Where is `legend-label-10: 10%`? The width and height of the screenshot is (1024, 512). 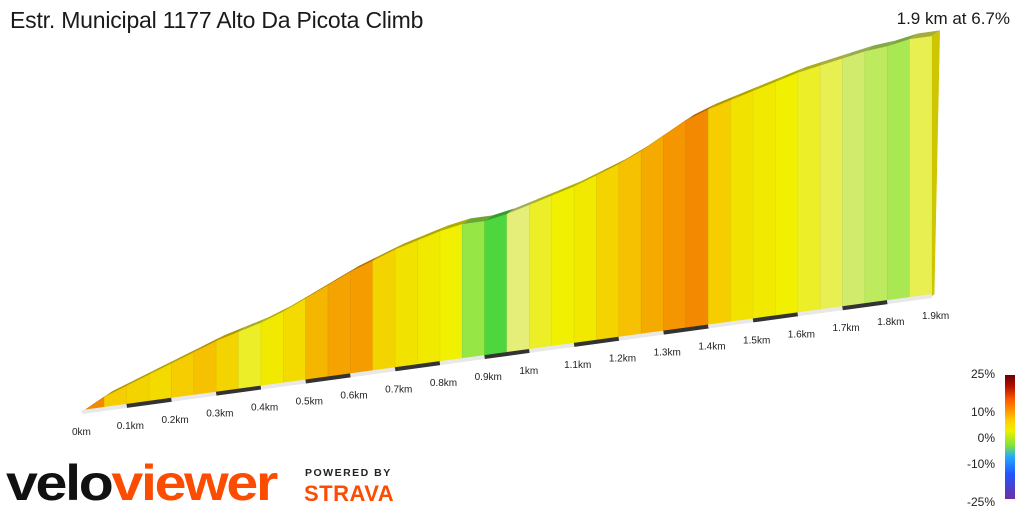
legend-label-10: 10% is located at coordinates (982, 412).